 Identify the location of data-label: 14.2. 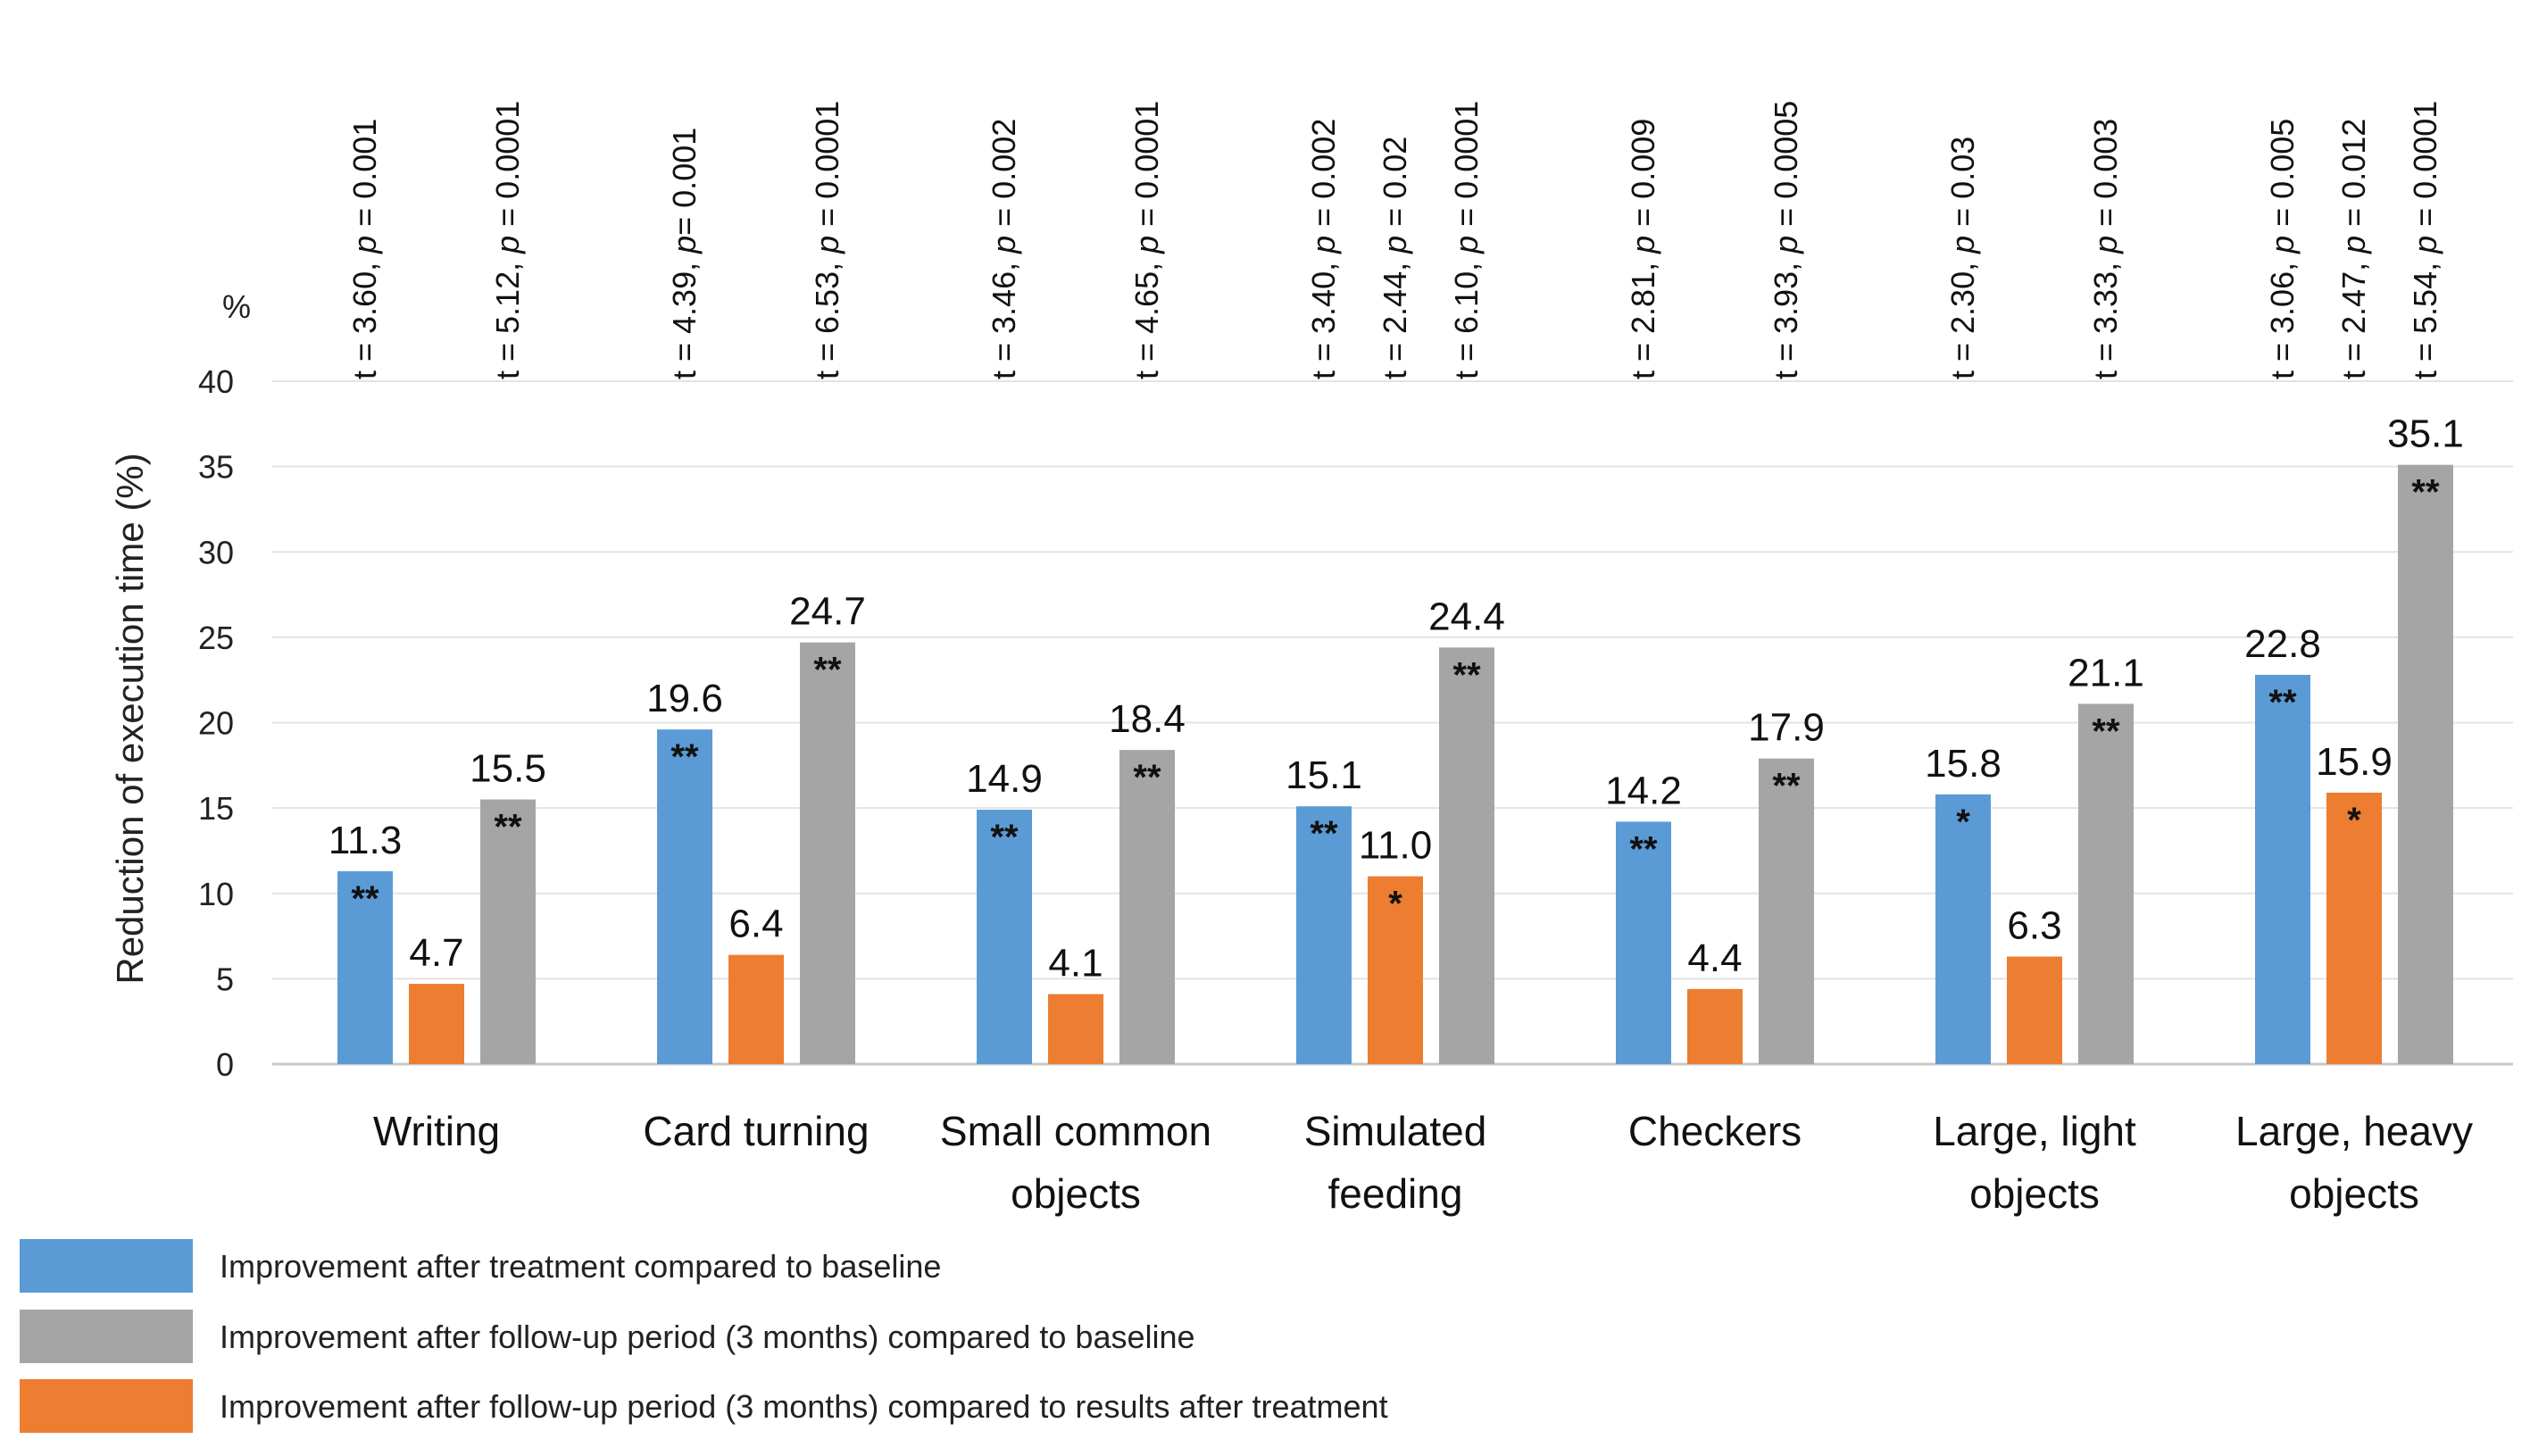
(1643, 791).